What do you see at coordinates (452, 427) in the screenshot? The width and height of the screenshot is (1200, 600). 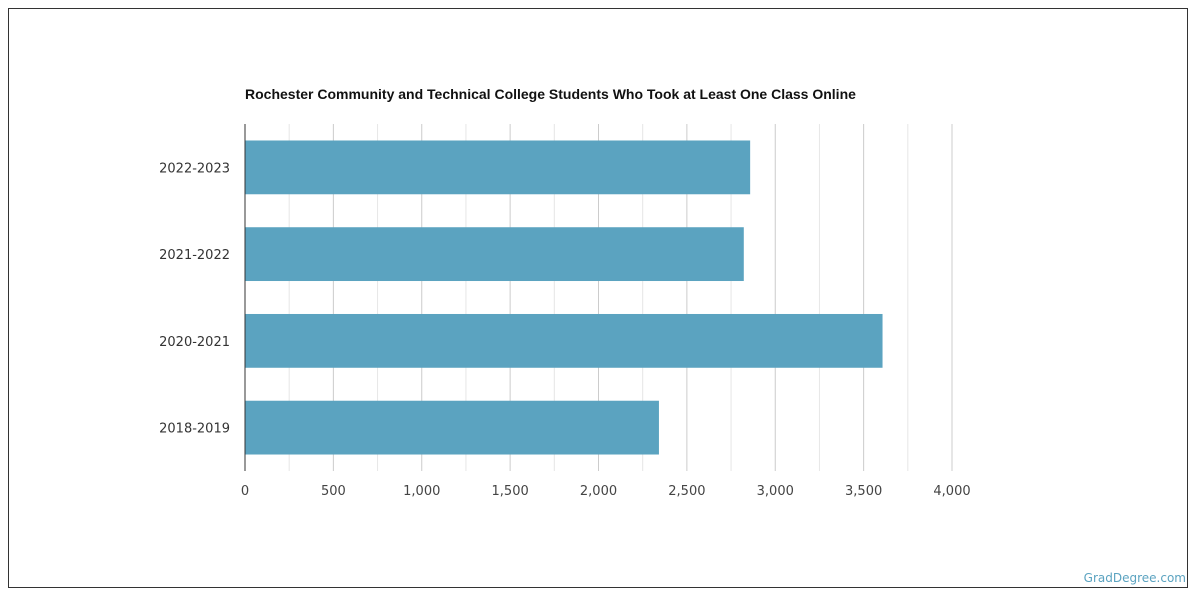 I see `bar-2018-2019` at bounding box center [452, 427].